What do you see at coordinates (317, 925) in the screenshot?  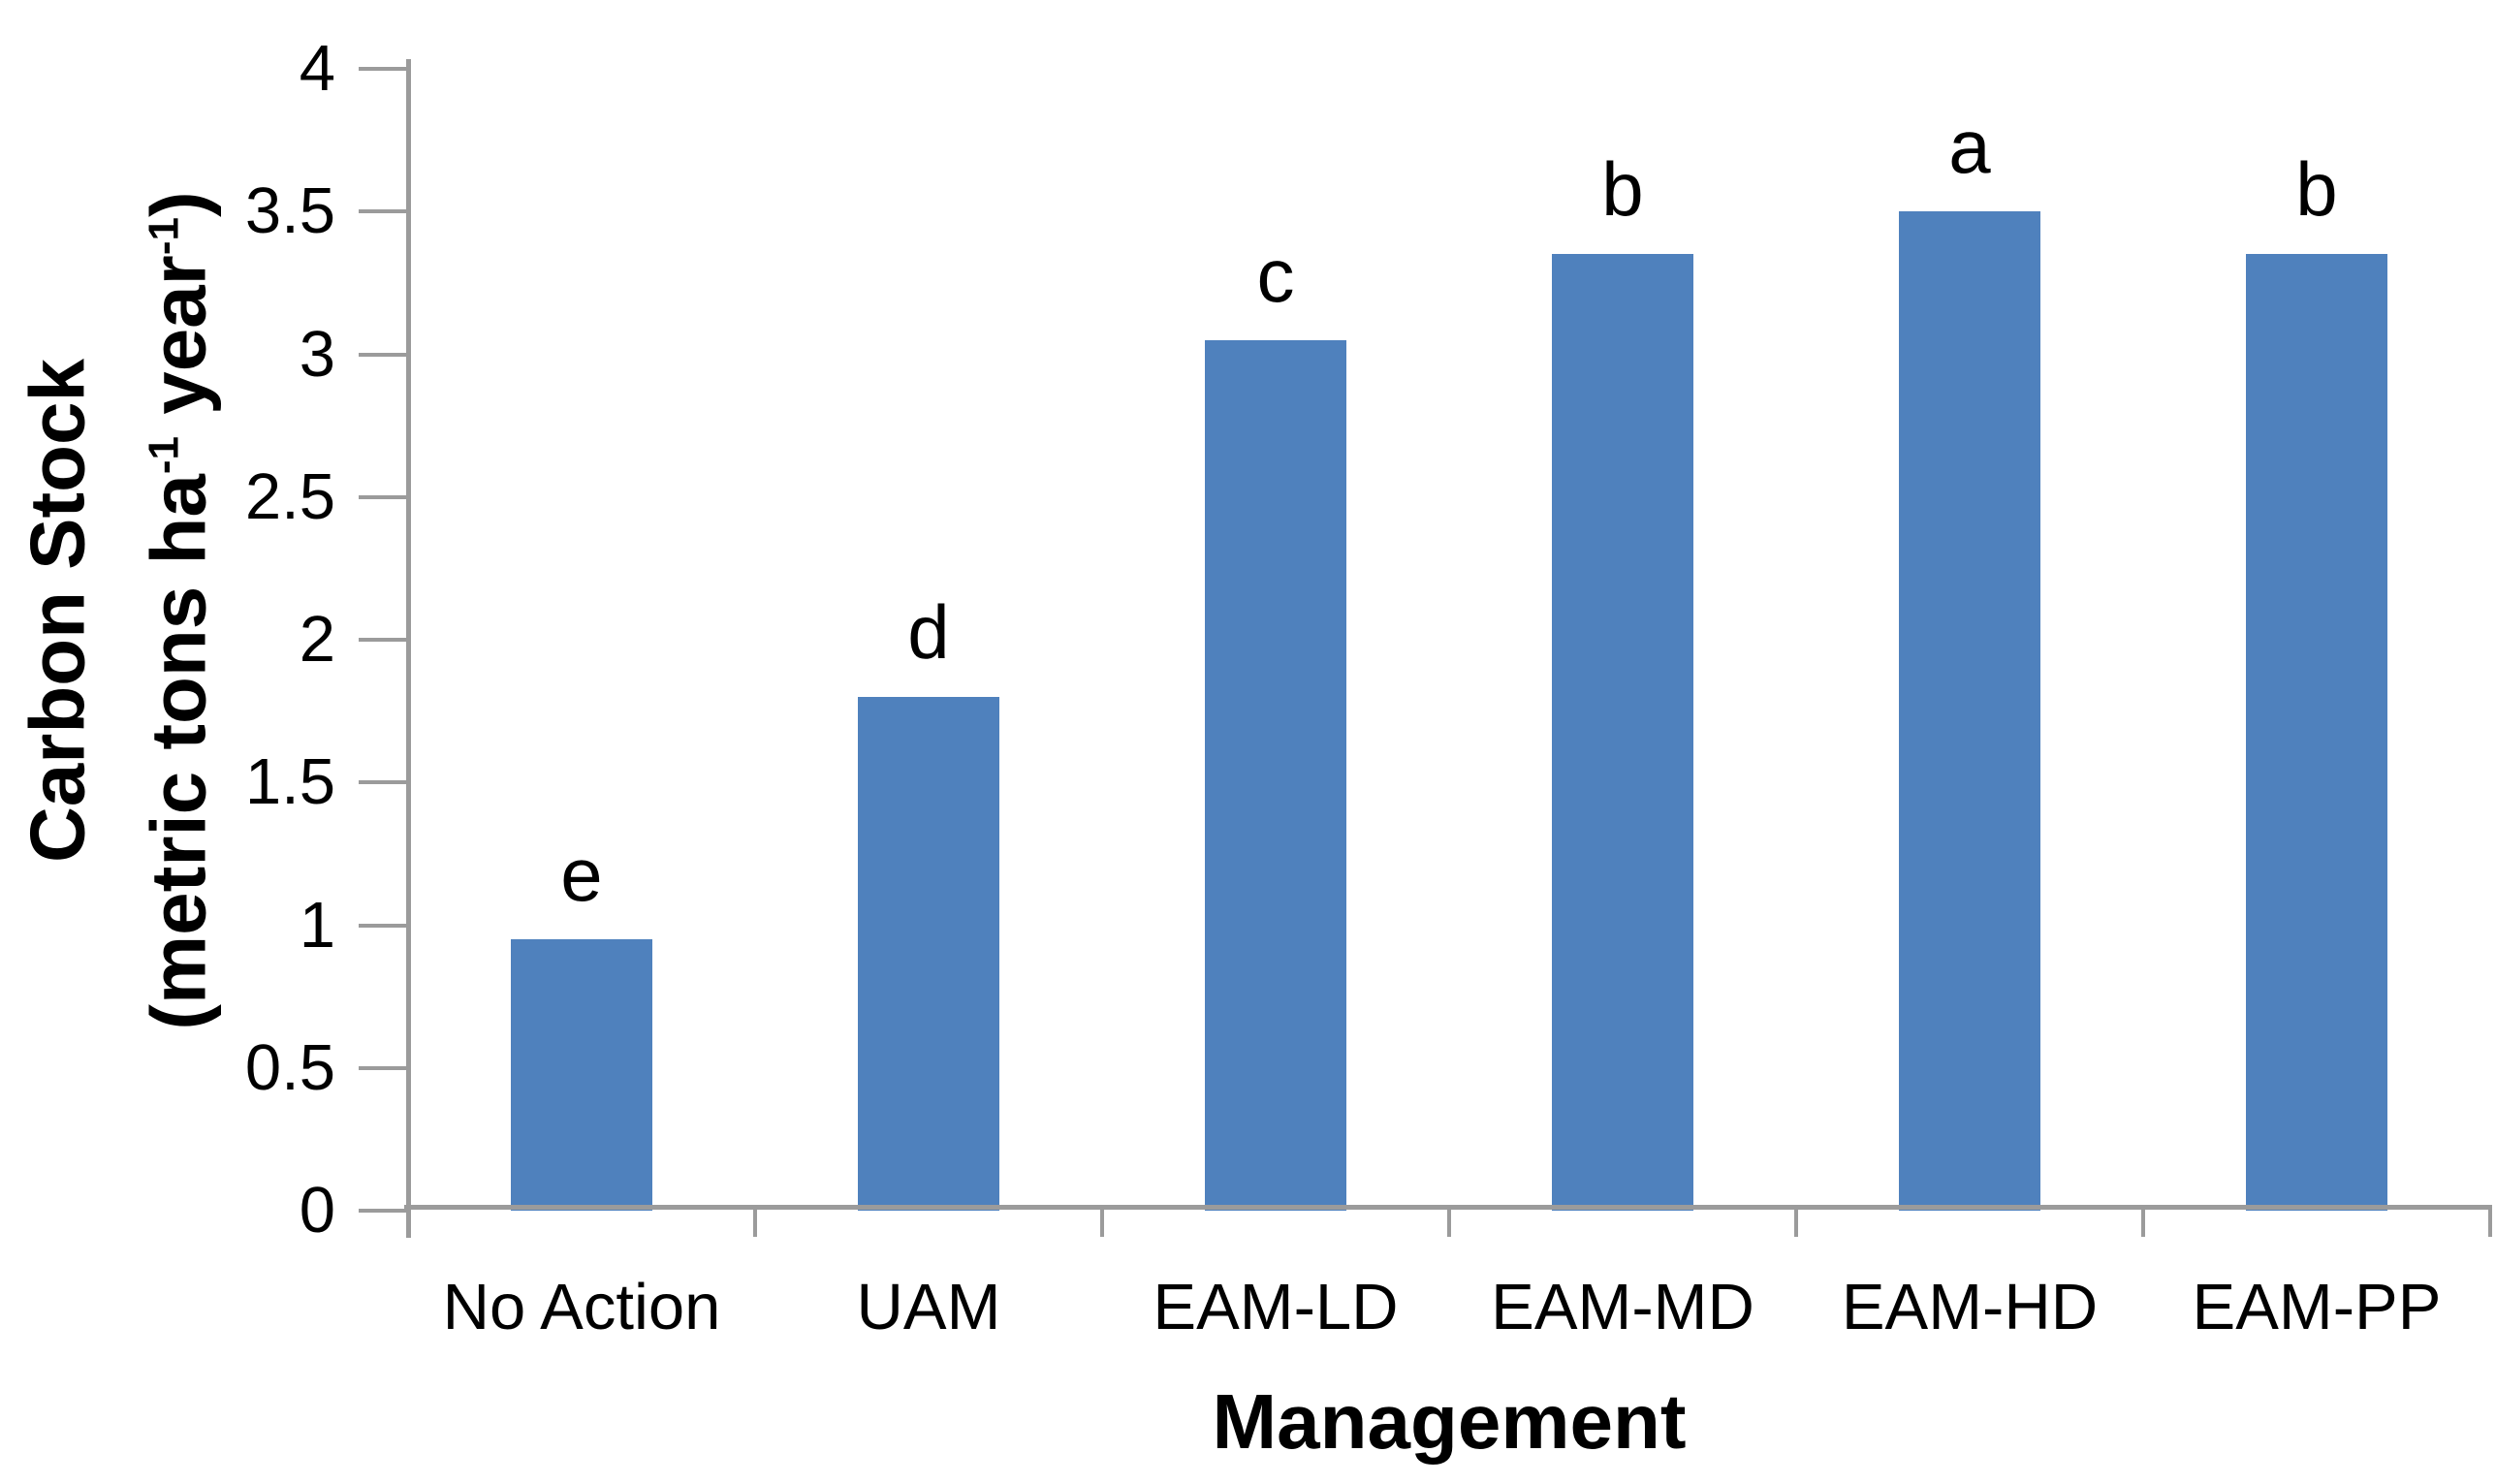 I see `y-tick-label: 1` at bounding box center [317, 925].